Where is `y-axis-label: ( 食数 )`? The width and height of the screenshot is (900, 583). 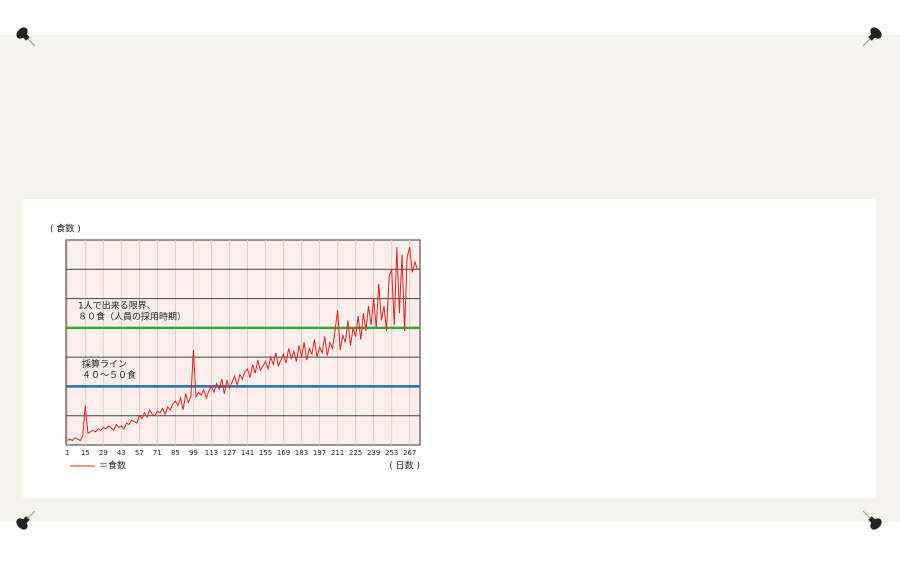 y-axis-label: ( 食数 ) is located at coordinates (65, 229).